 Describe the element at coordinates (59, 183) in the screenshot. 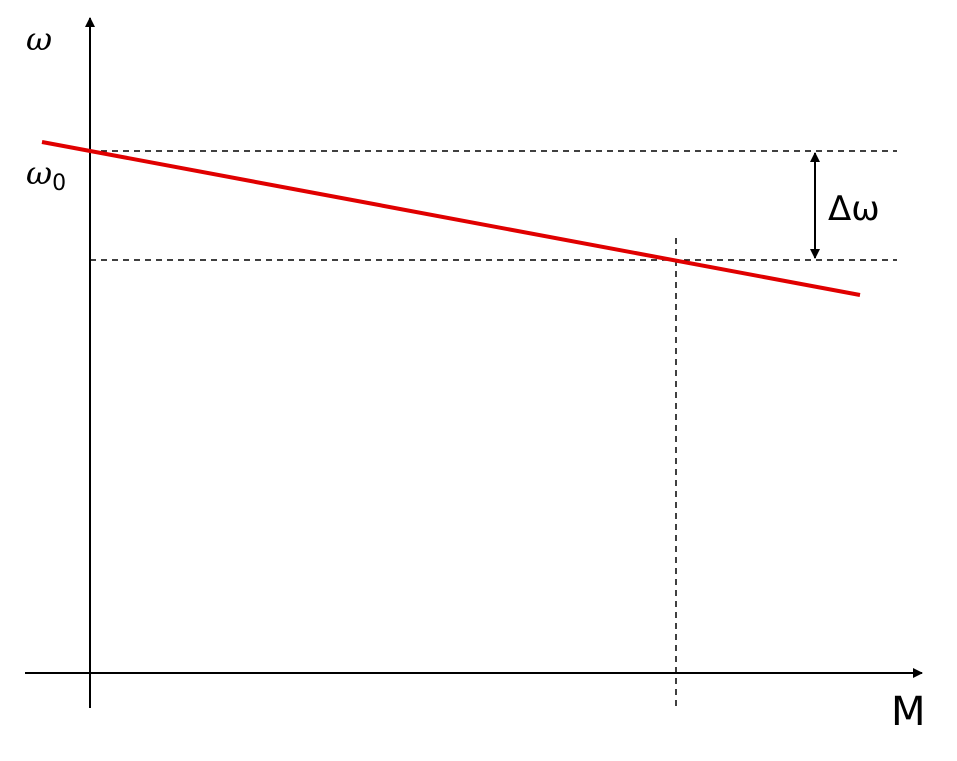

I see `omega0-subscript: 0` at that location.